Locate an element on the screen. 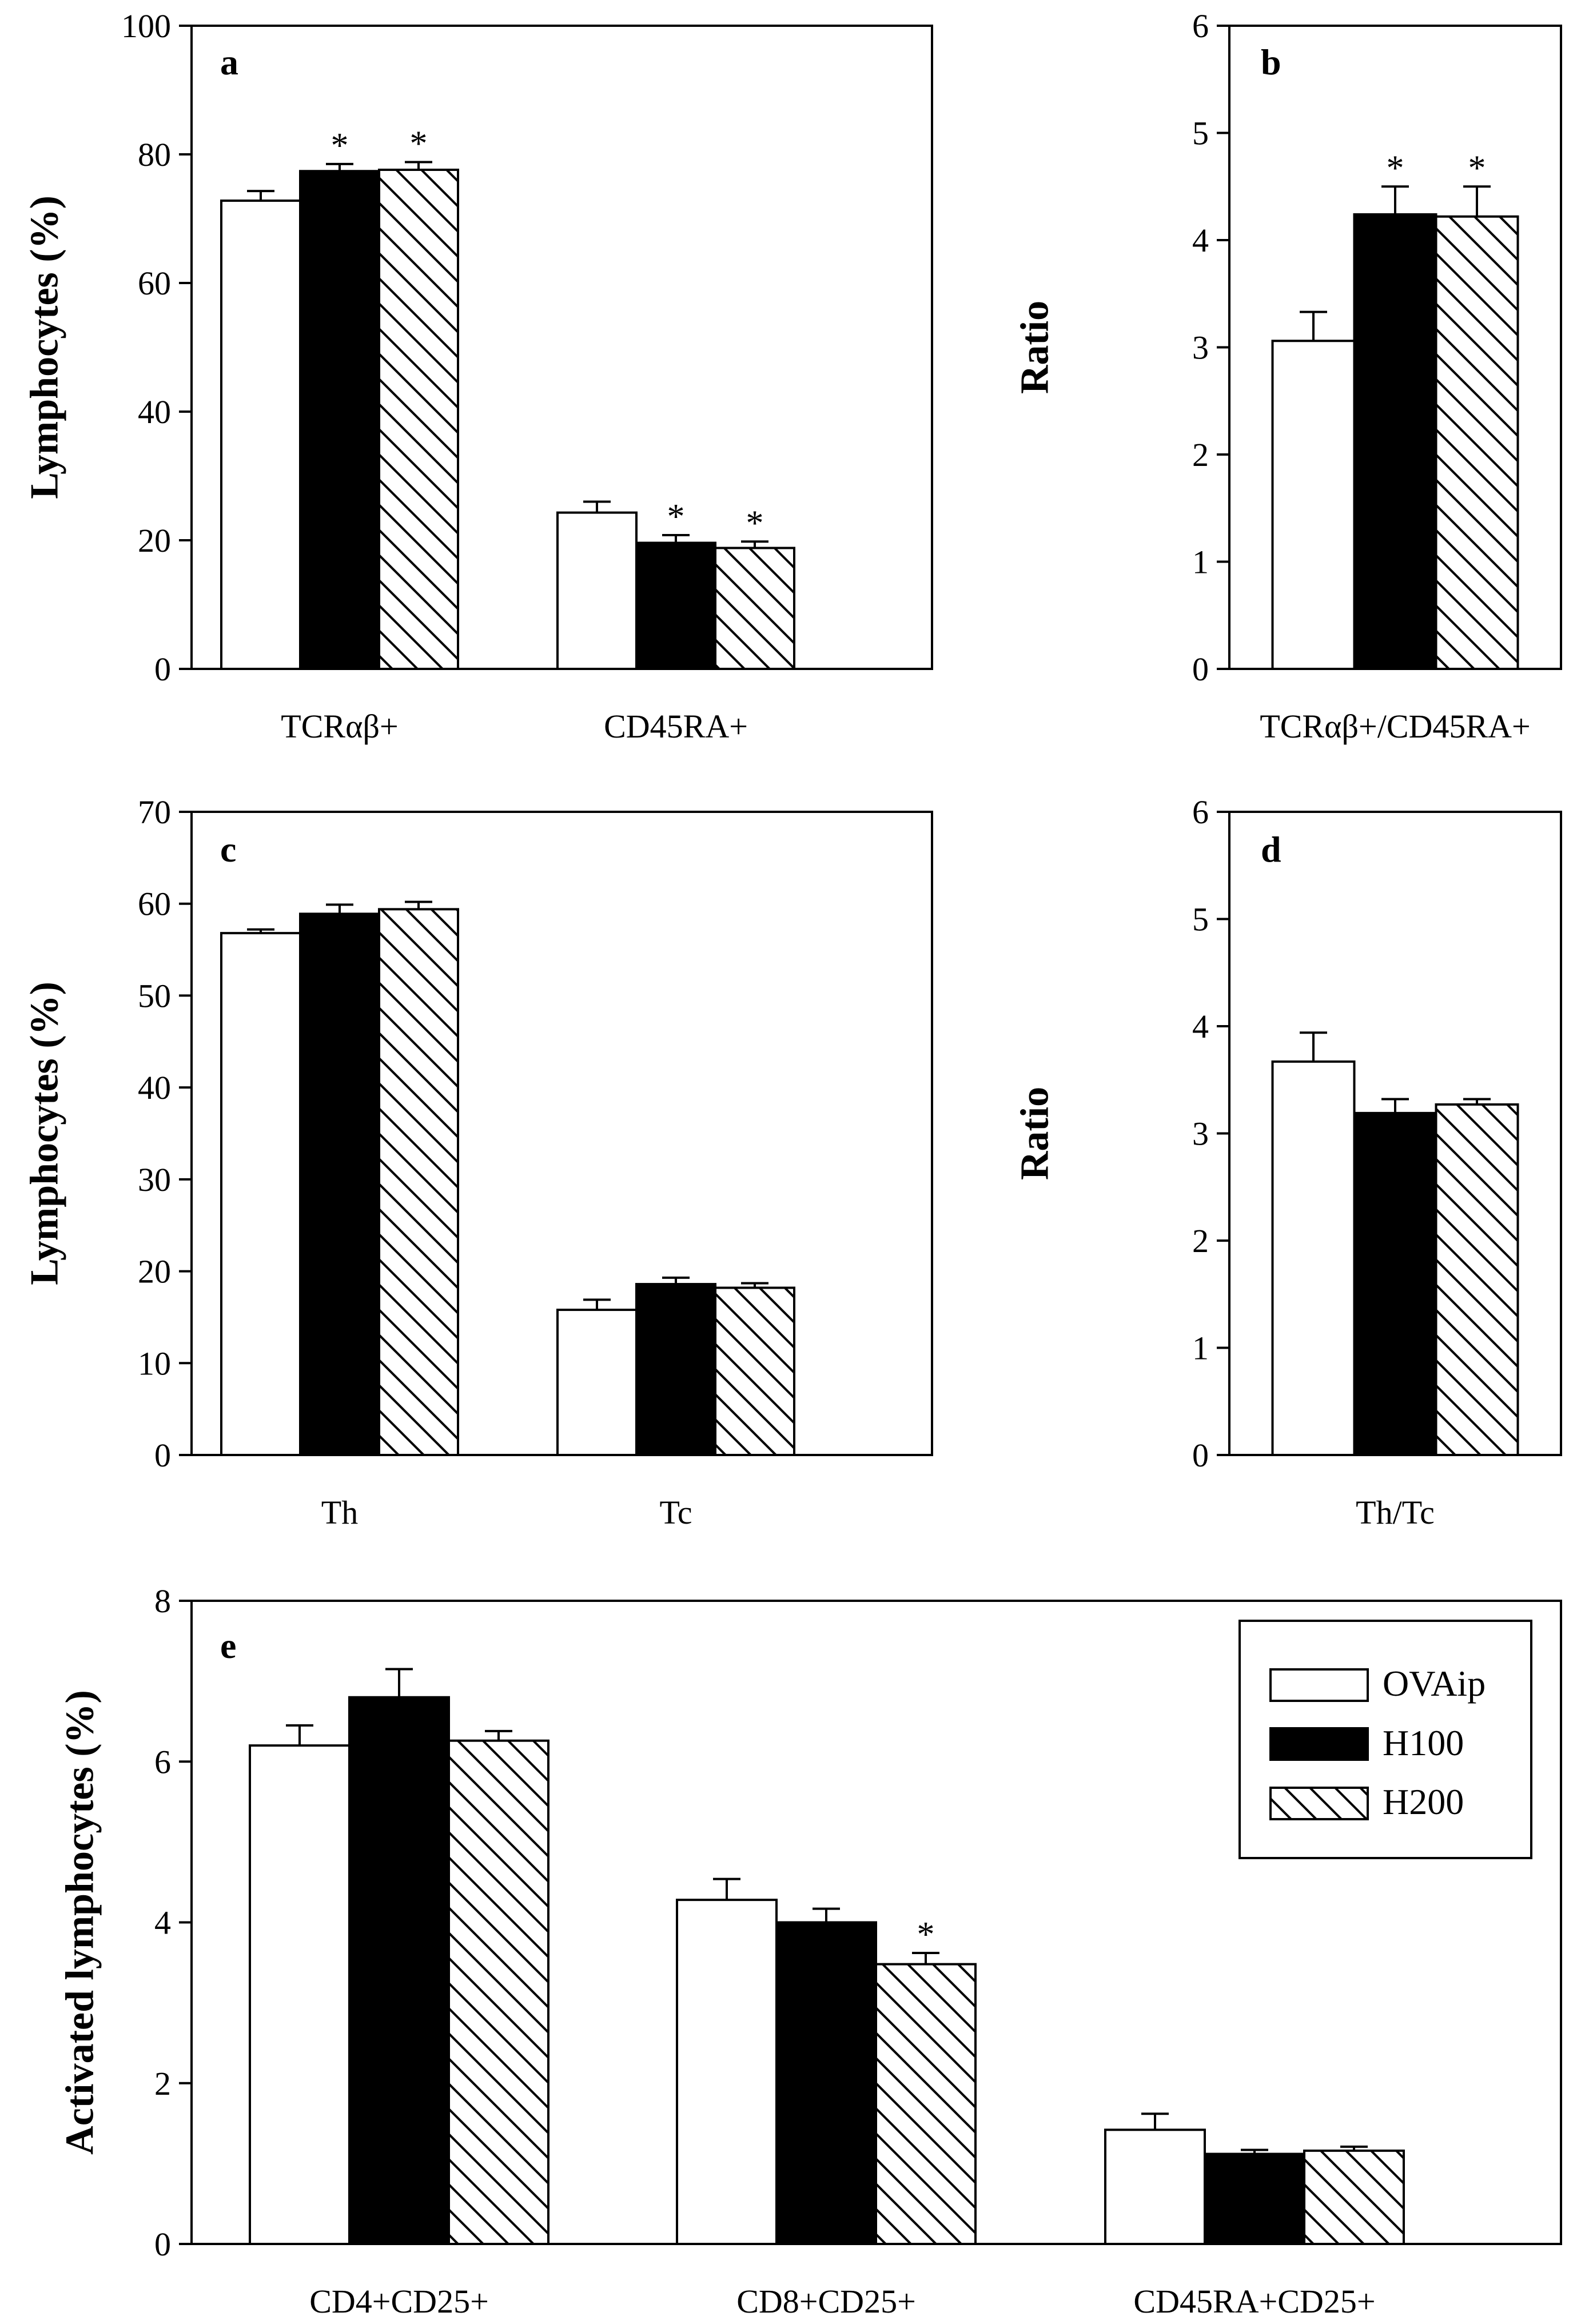 This screenshot has height=2324, width=1581. y-tick-label: 30 is located at coordinates (154, 1179).